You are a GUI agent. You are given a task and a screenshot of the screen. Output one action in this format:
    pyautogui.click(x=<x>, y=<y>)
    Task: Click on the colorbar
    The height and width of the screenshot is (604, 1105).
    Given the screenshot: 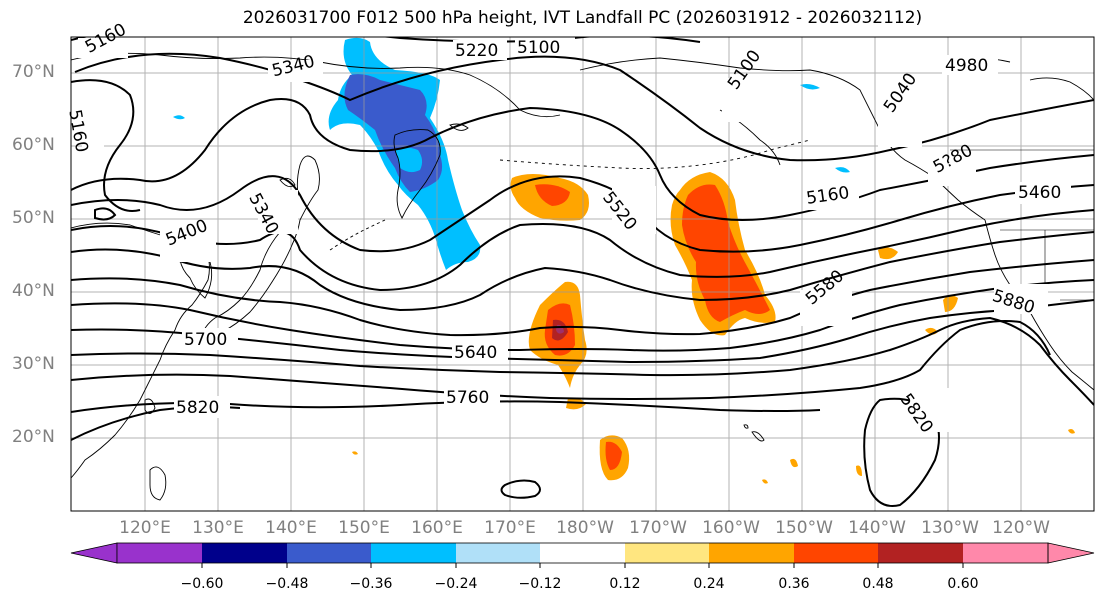 What is the action you would take?
    pyautogui.click(x=582, y=555)
    